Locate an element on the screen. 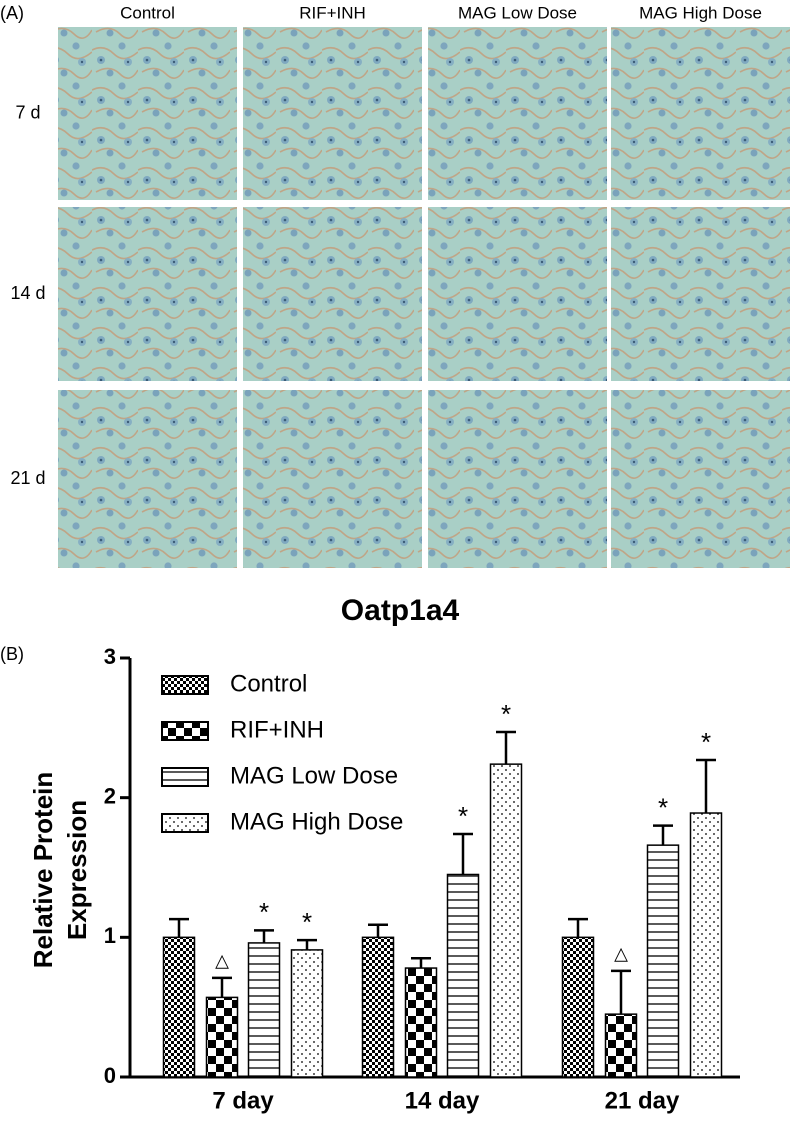 The image size is (792, 1122). legend-label: MAG Low Dose is located at coordinates (314, 775).